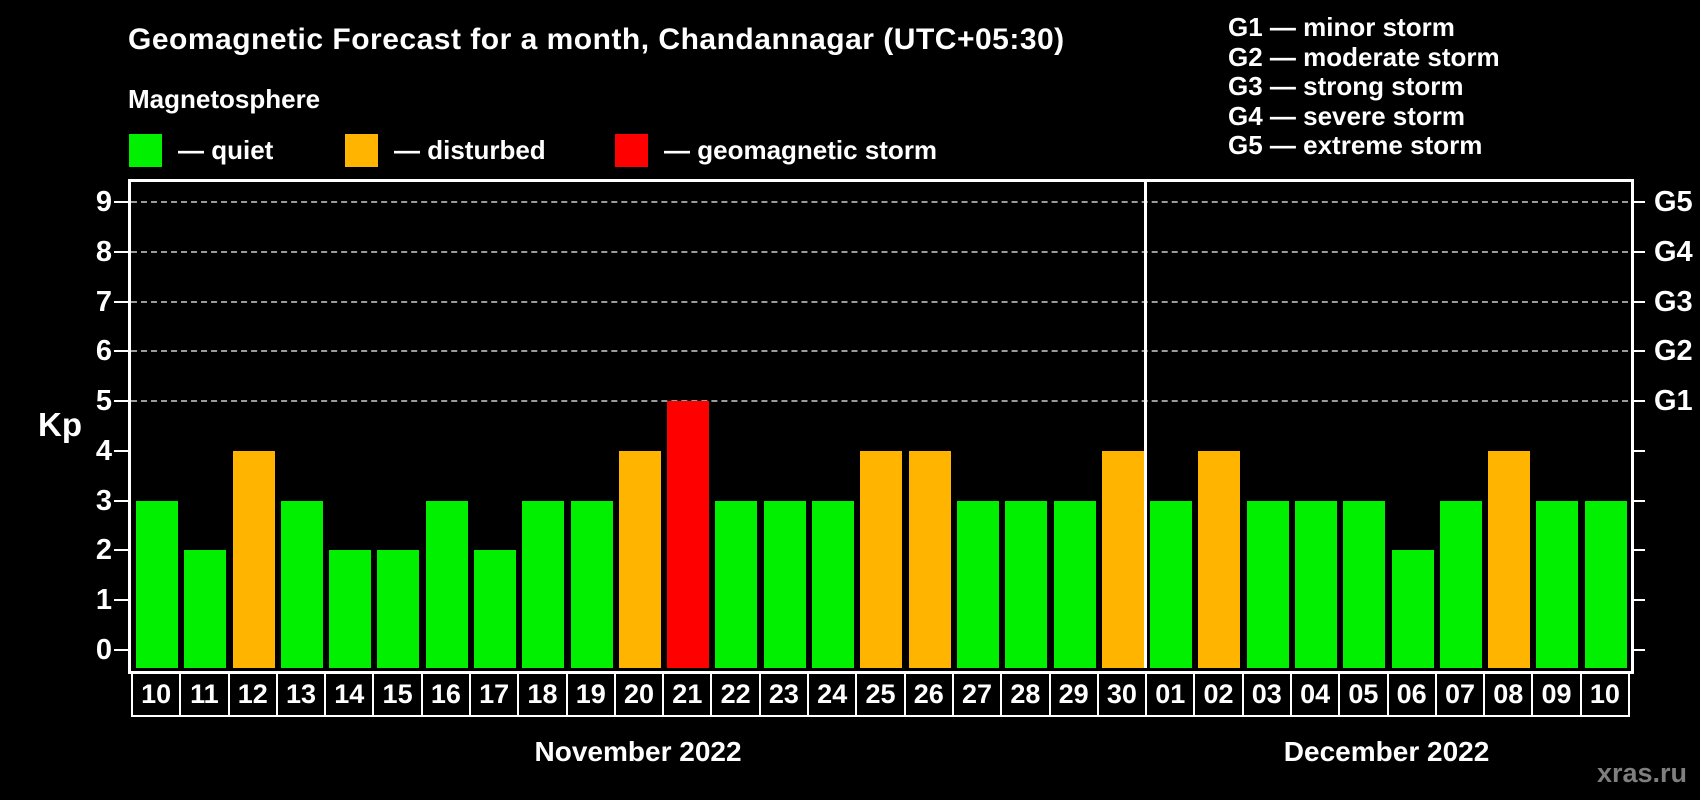  I want to click on month-label-november: November 2022, so click(638, 751).